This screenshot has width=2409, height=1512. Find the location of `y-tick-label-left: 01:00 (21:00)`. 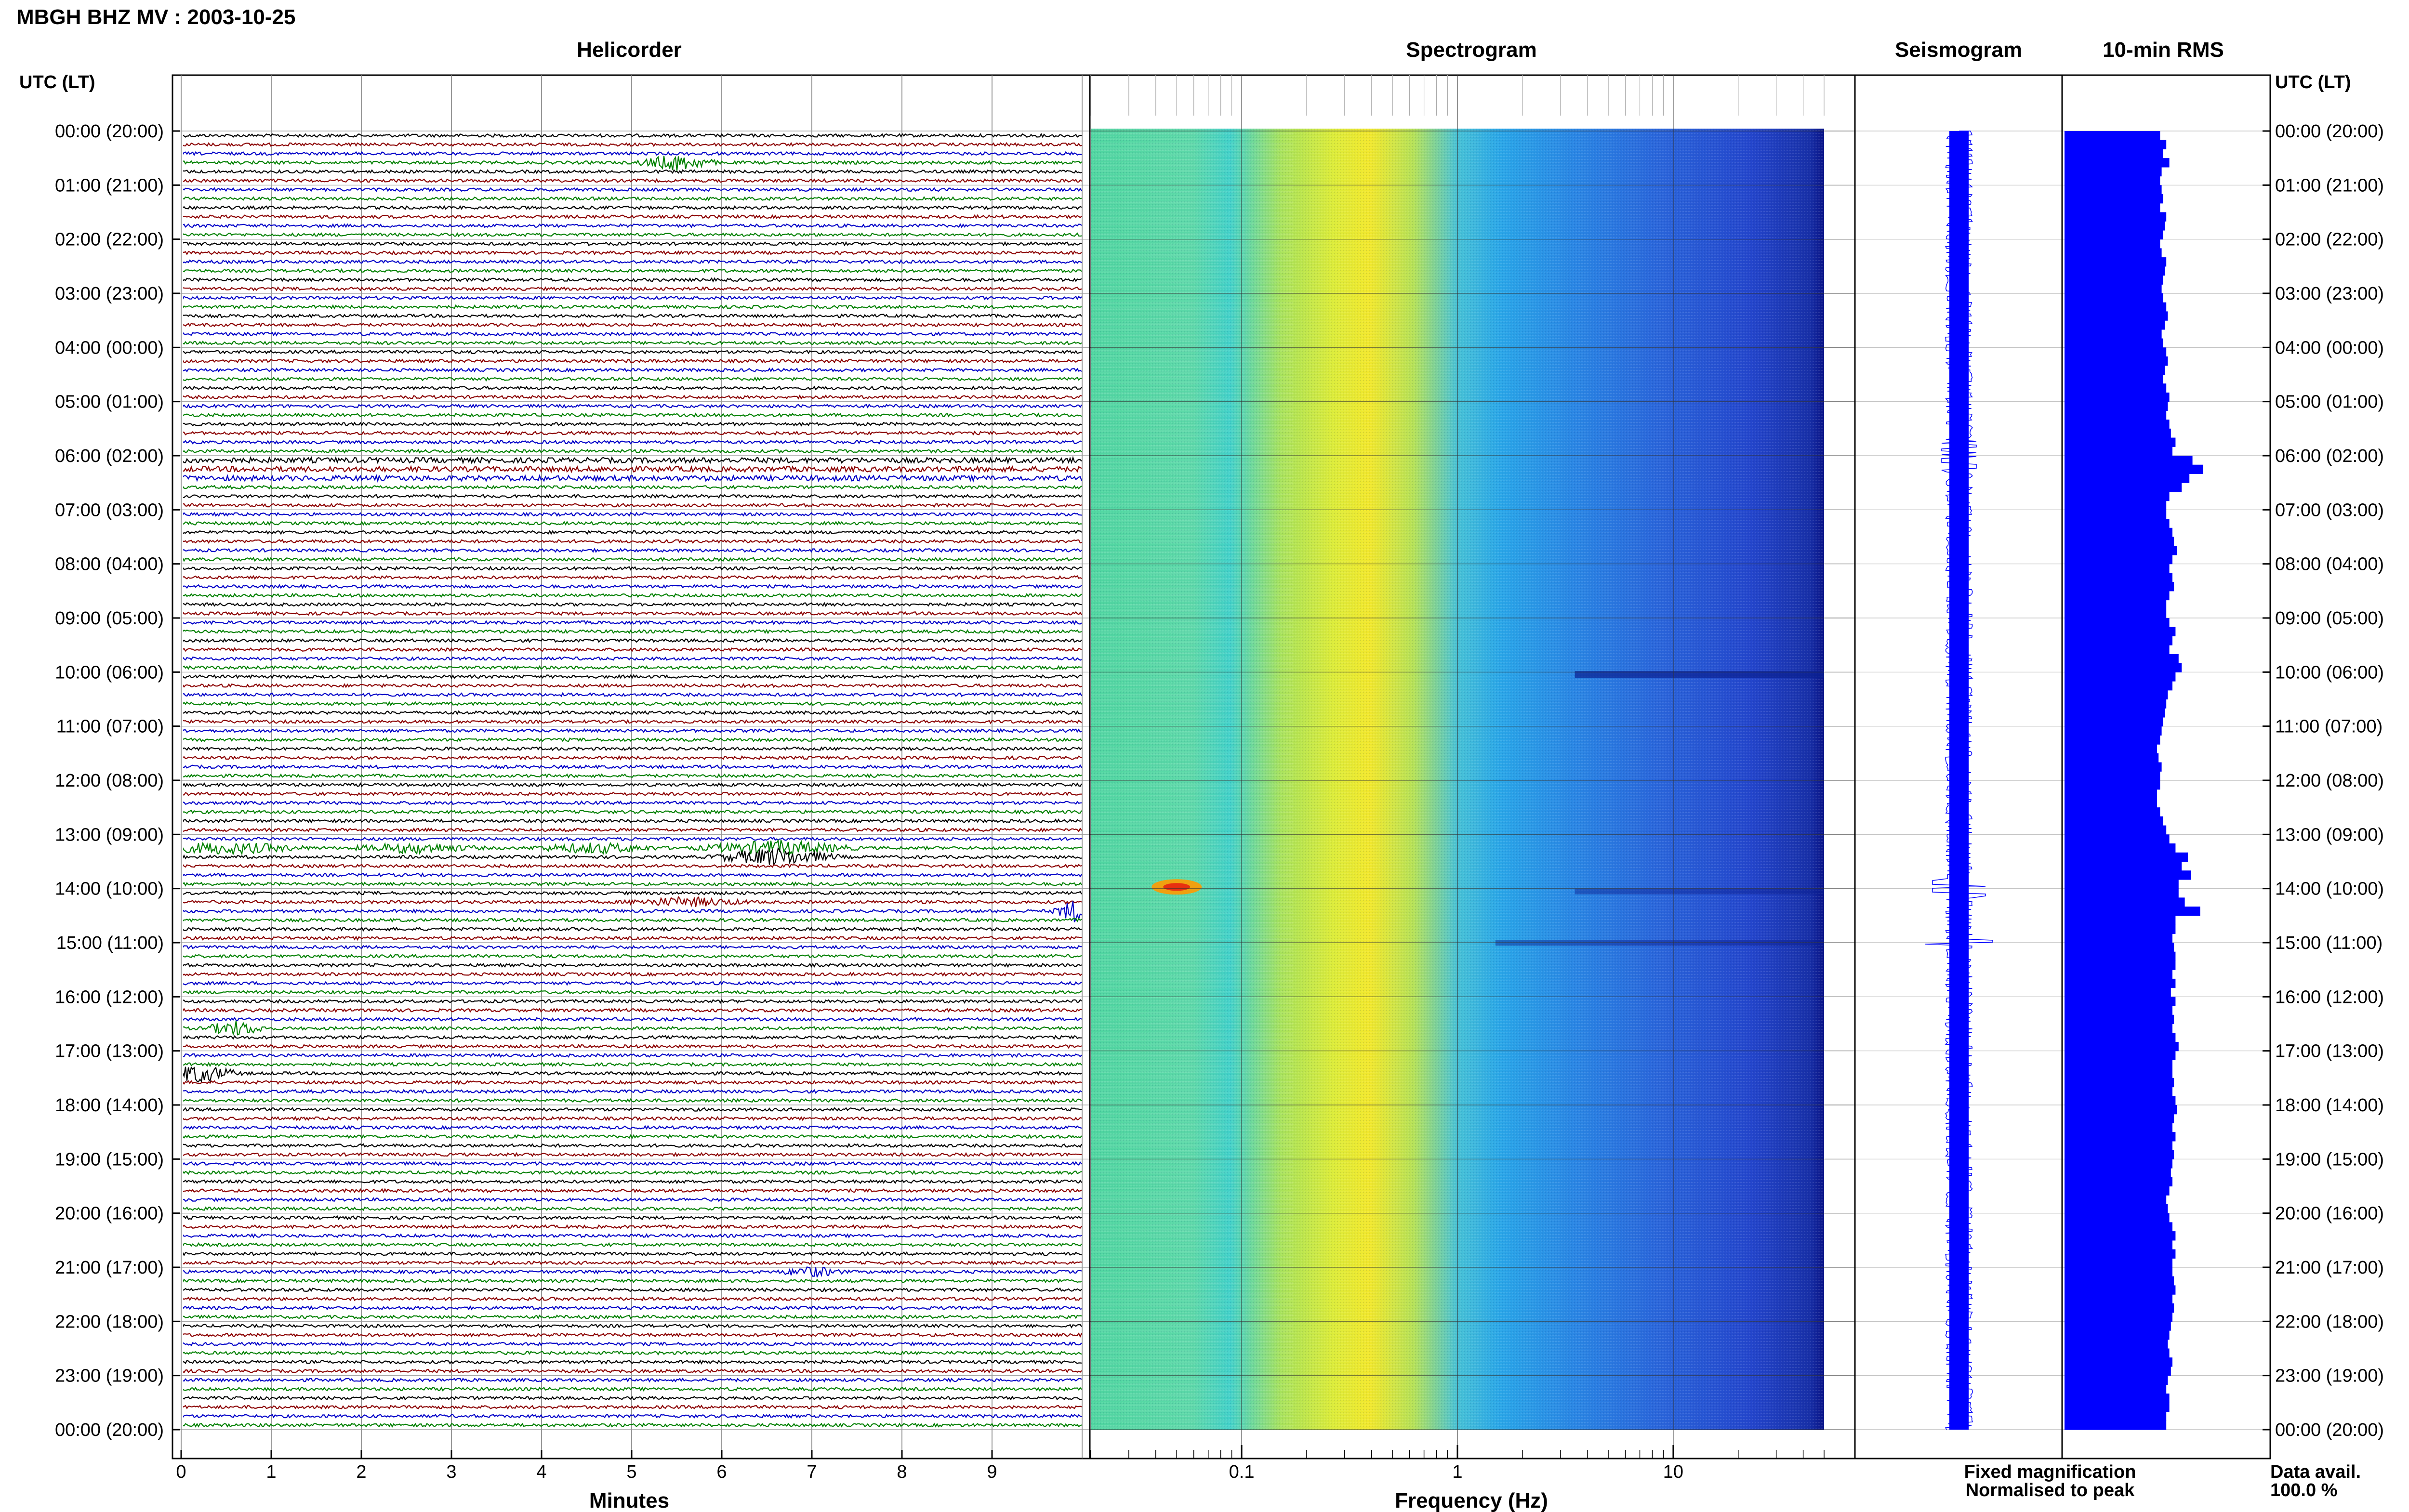

y-tick-label-left: 01:00 (21:00) is located at coordinates (109, 185).